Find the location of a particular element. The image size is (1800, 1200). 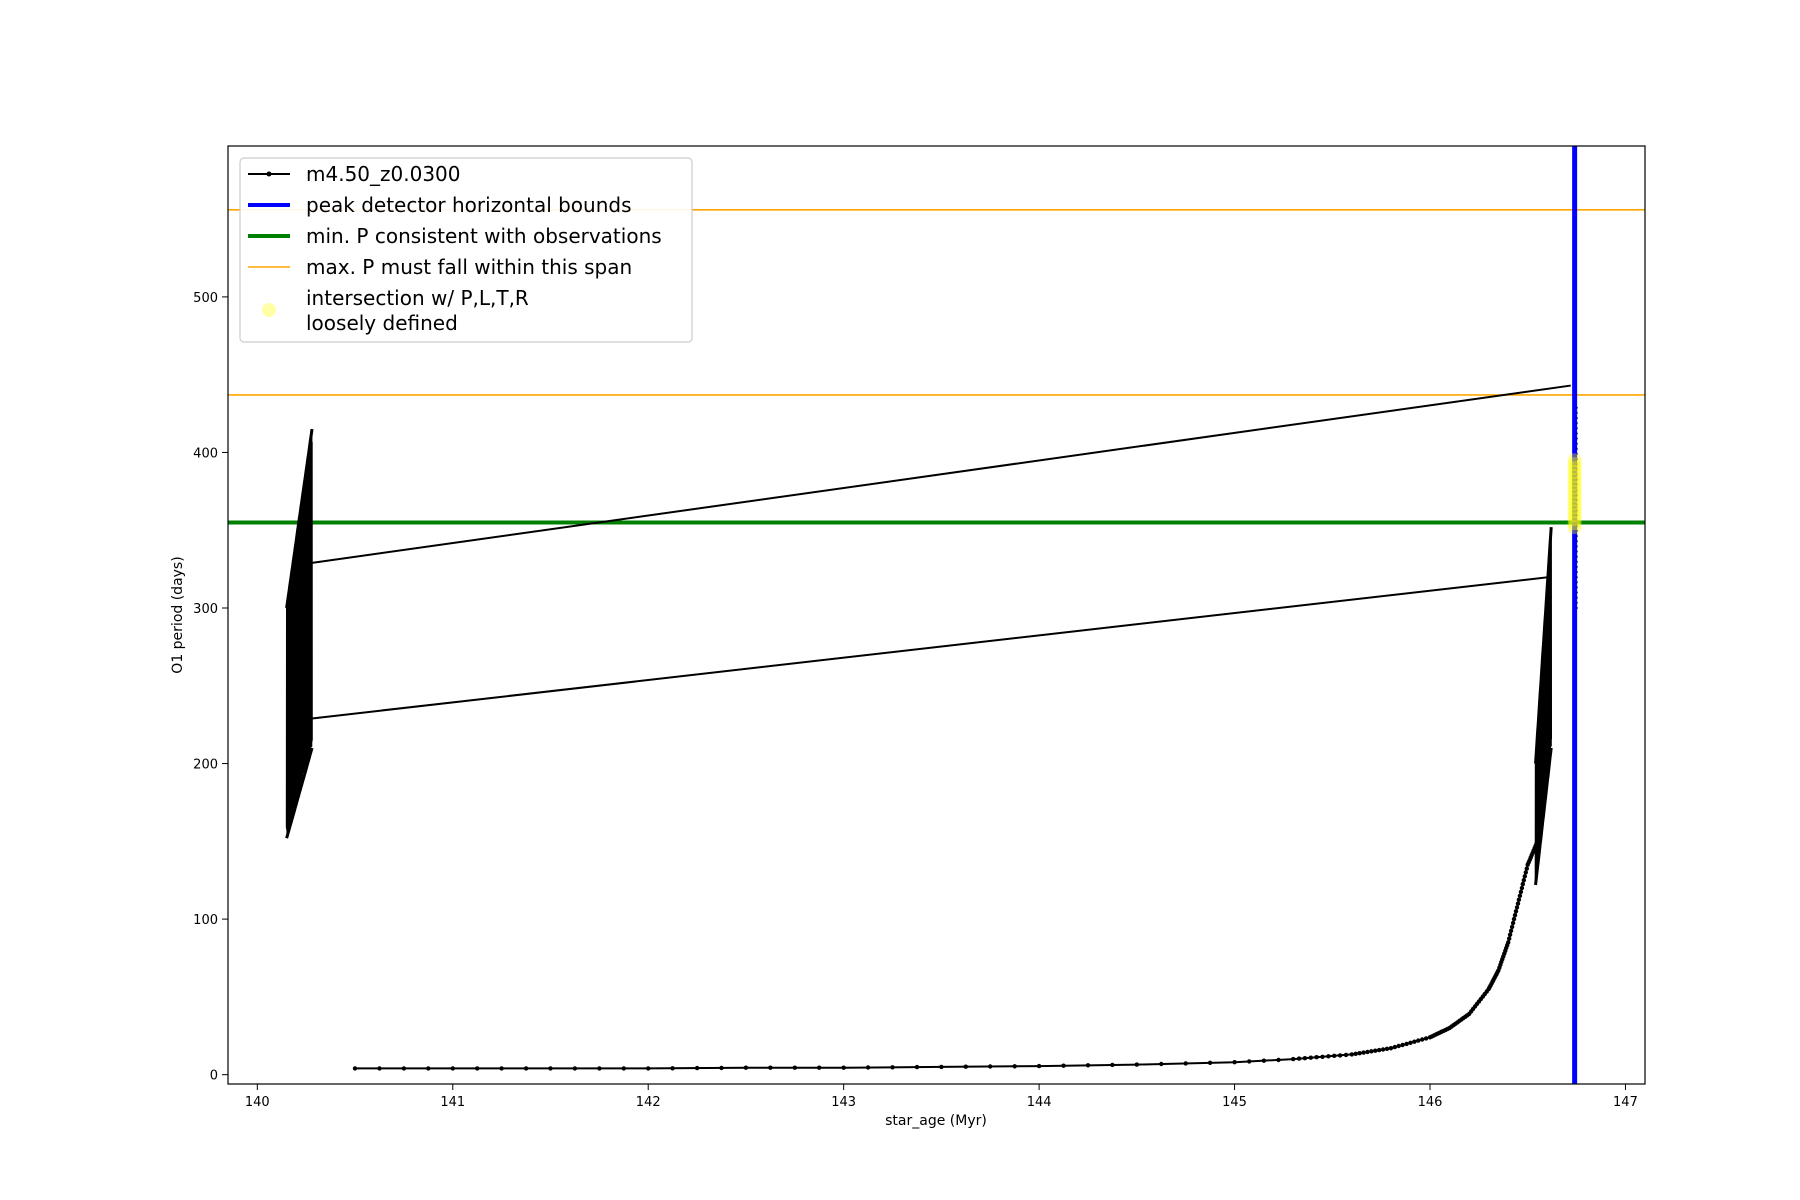

x-axis: 140 141 142 143 144 145 146 147 is located at coordinates (941, 1097).